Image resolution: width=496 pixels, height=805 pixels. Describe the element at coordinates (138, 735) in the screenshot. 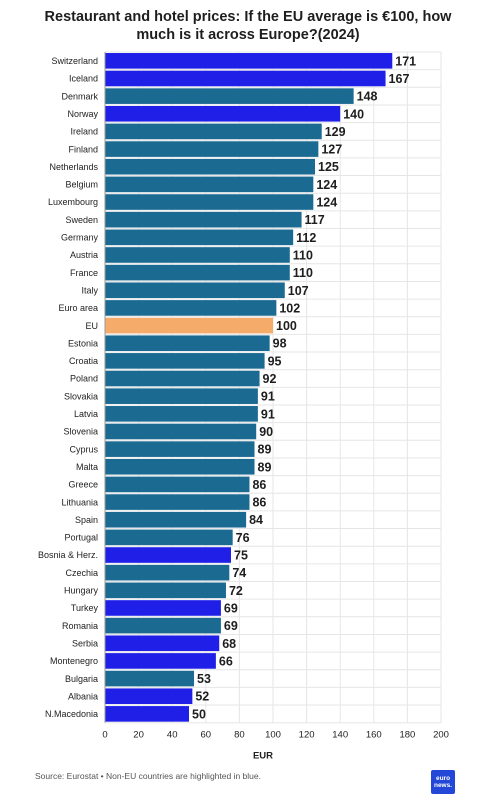

I see `x-tick-label: 20` at that location.